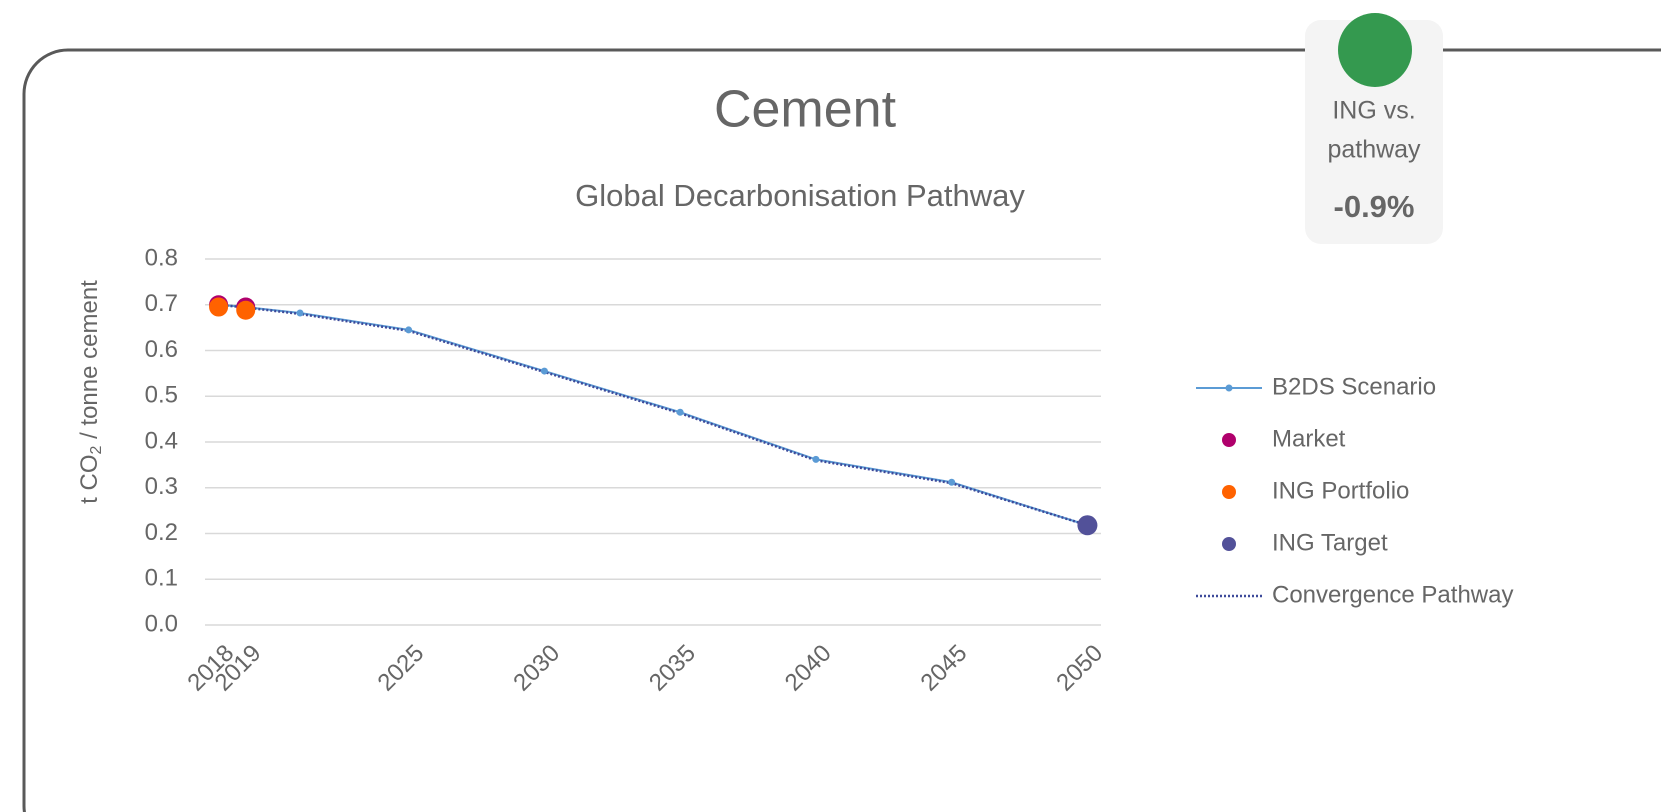  Describe the element at coordinates (401, 668) in the screenshot. I see `x-tick-label: 2025` at that location.